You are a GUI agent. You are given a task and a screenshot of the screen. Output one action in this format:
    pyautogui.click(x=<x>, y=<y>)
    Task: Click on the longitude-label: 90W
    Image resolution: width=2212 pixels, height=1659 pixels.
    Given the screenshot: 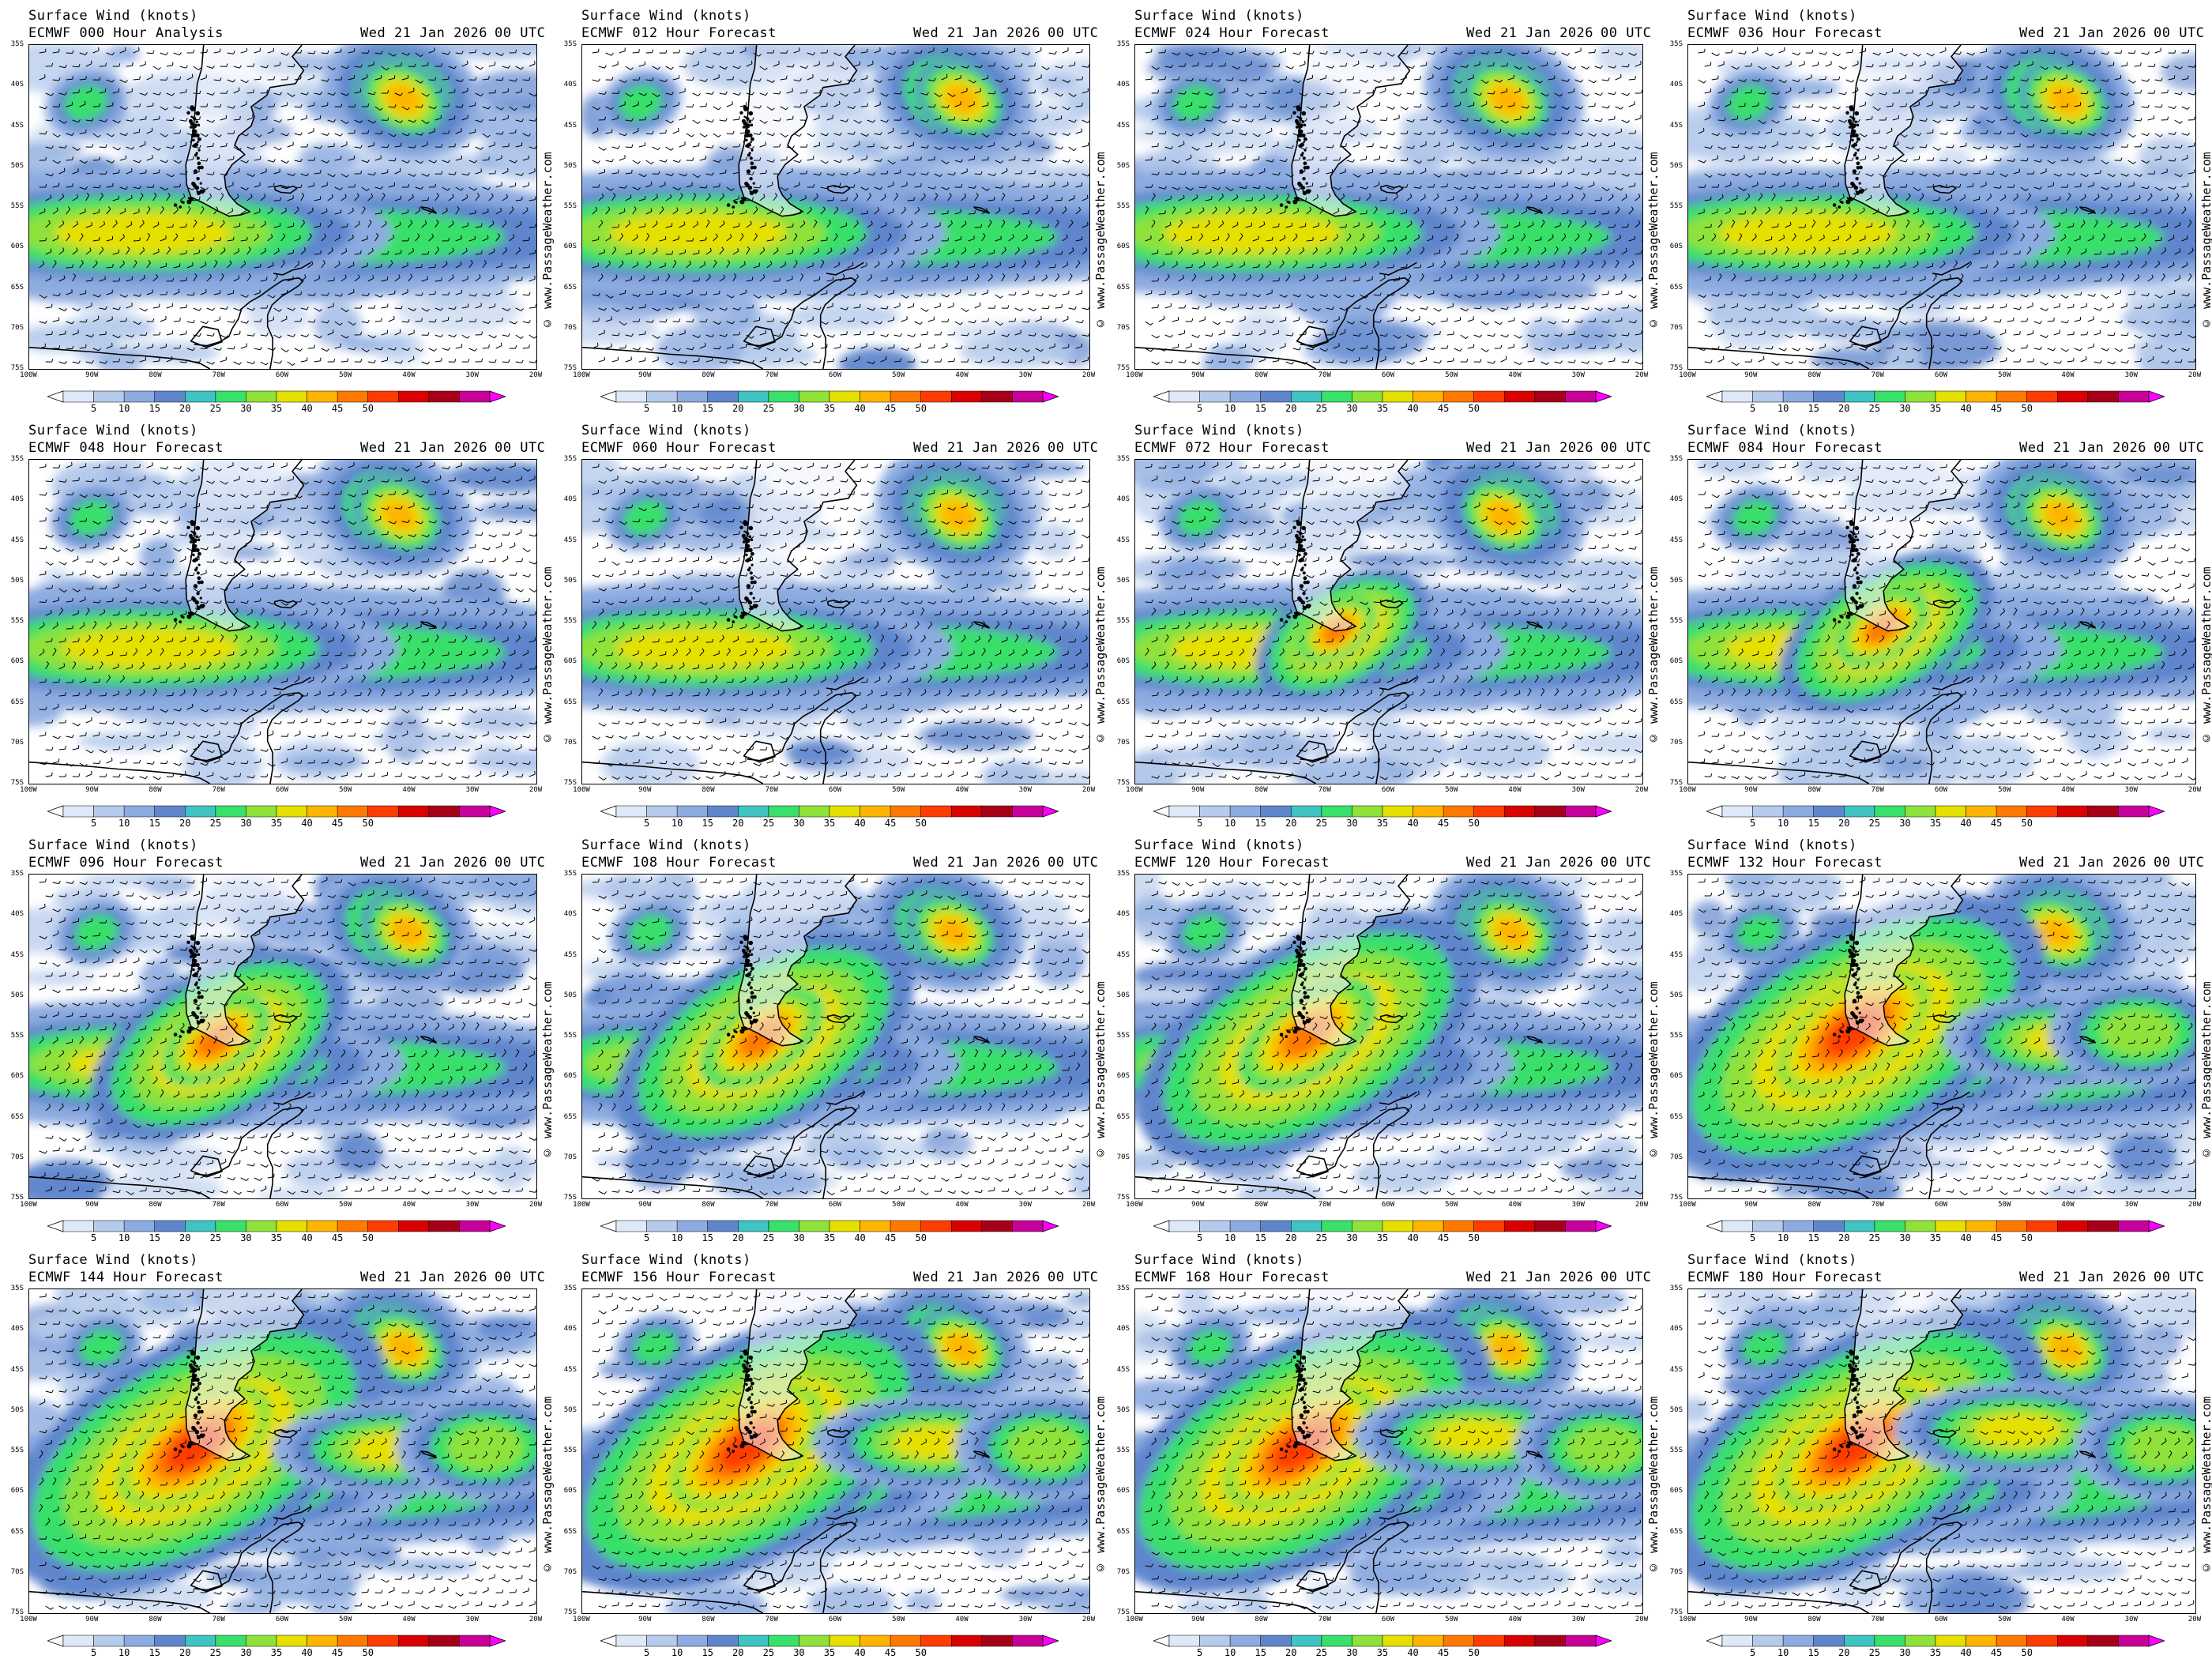 What is the action you would take?
    pyautogui.click(x=1751, y=375)
    